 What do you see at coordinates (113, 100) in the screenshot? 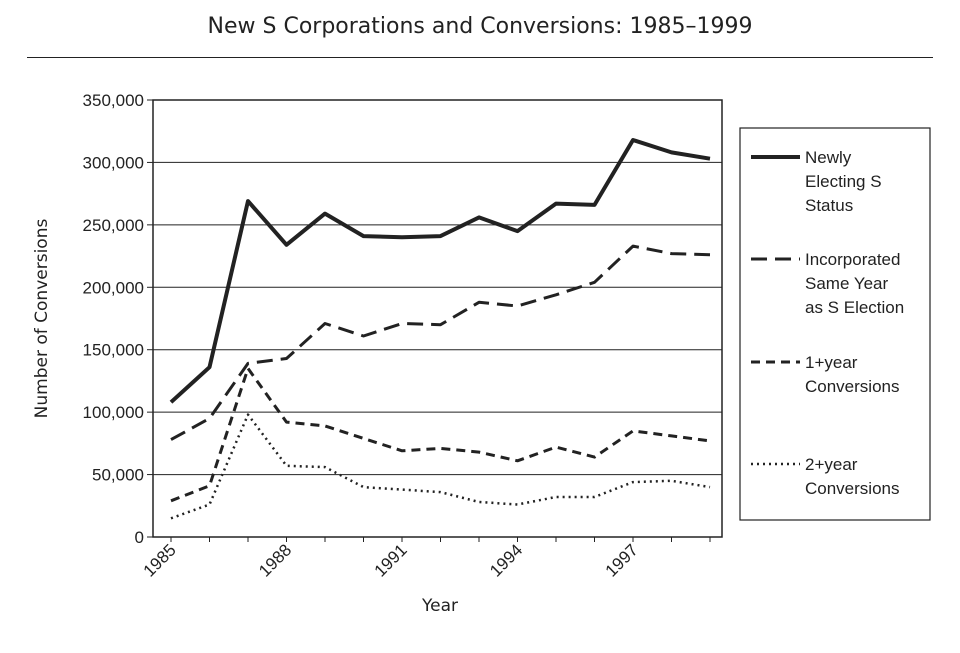
I see `y-tick-label: 350,000` at bounding box center [113, 100].